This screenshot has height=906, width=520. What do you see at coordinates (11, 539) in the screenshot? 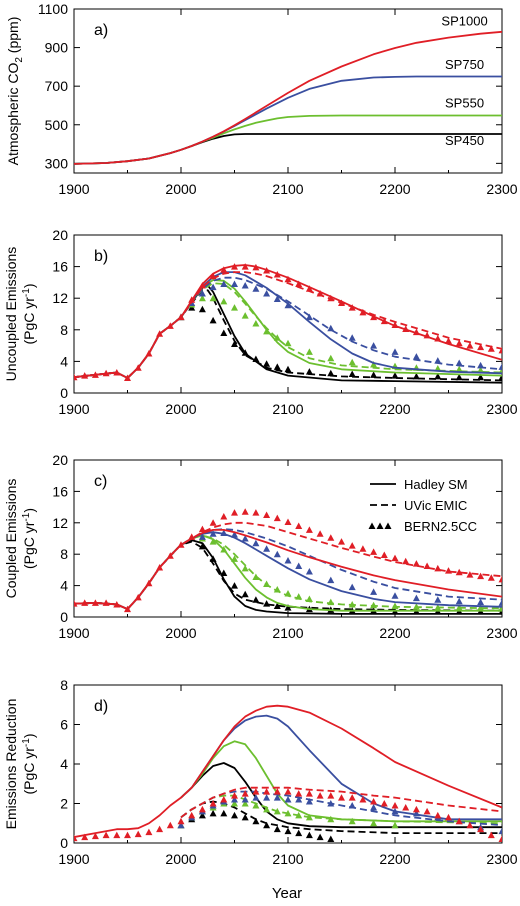
I see `y-axis-label: Coupled Emissions` at bounding box center [11, 539].